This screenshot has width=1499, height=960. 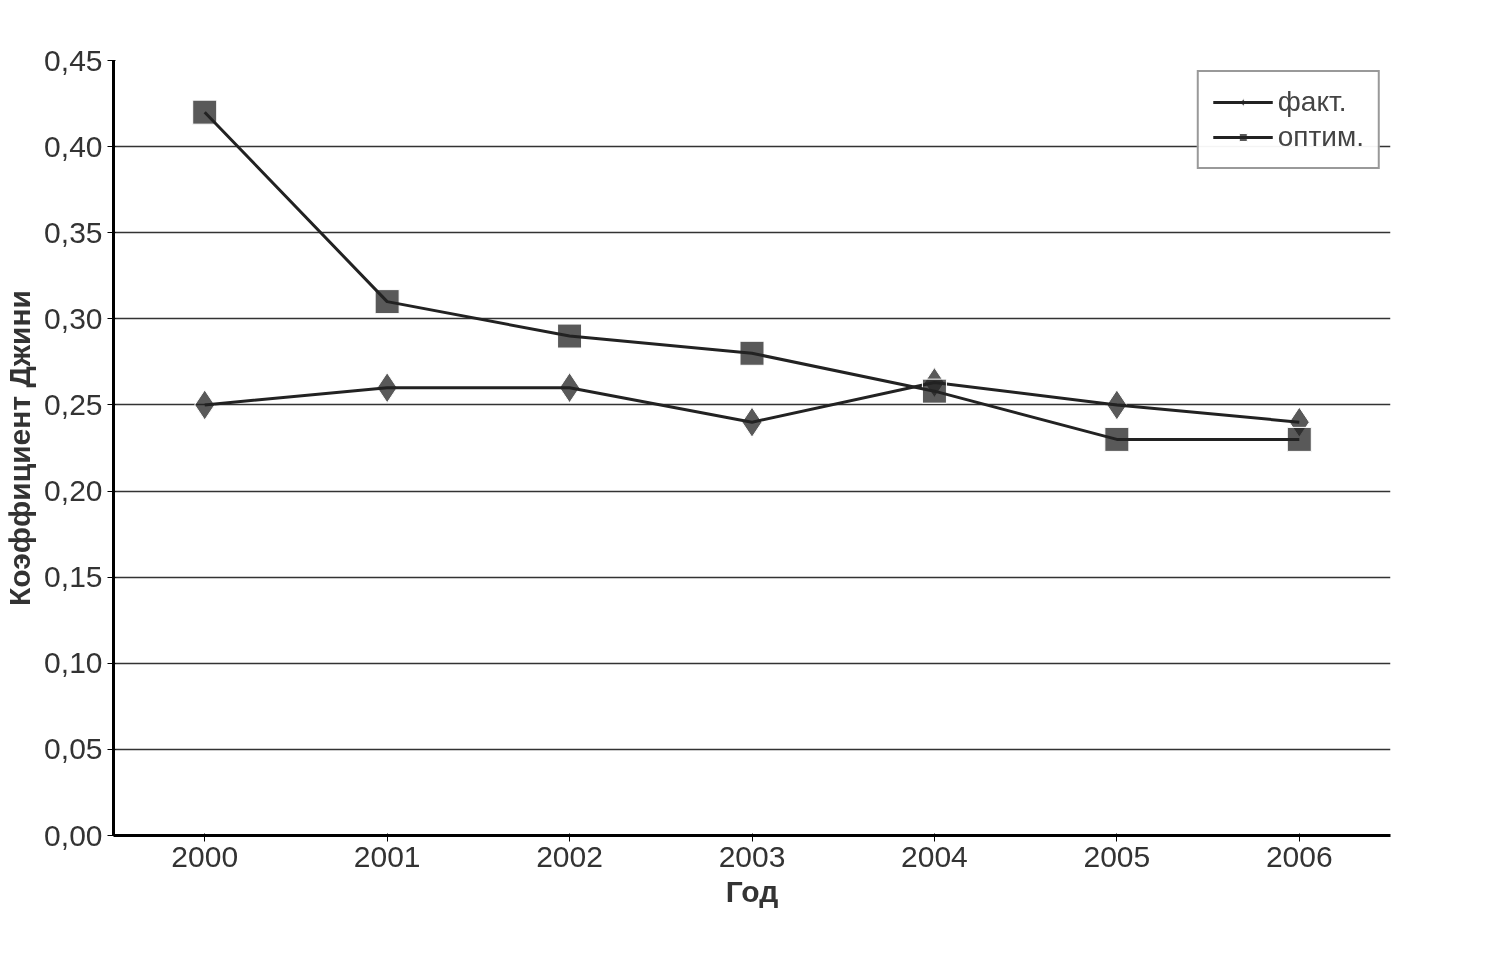 I want to click on legend-label: оптим., so click(x=1320, y=137).